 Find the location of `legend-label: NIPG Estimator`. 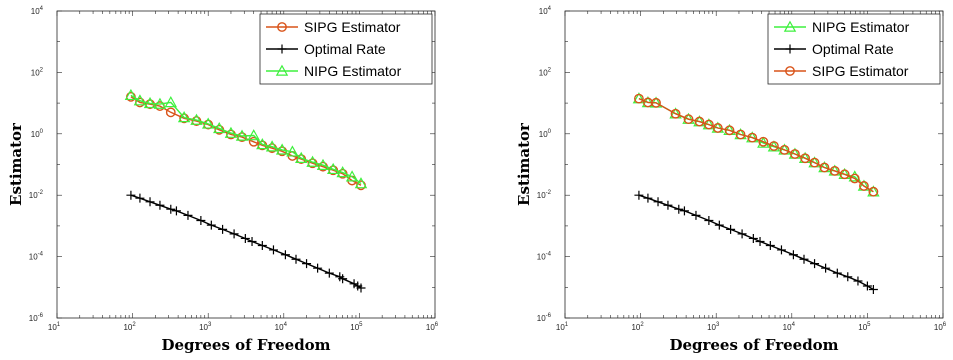

legend-label: NIPG Estimator is located at coordinates (861, 27).